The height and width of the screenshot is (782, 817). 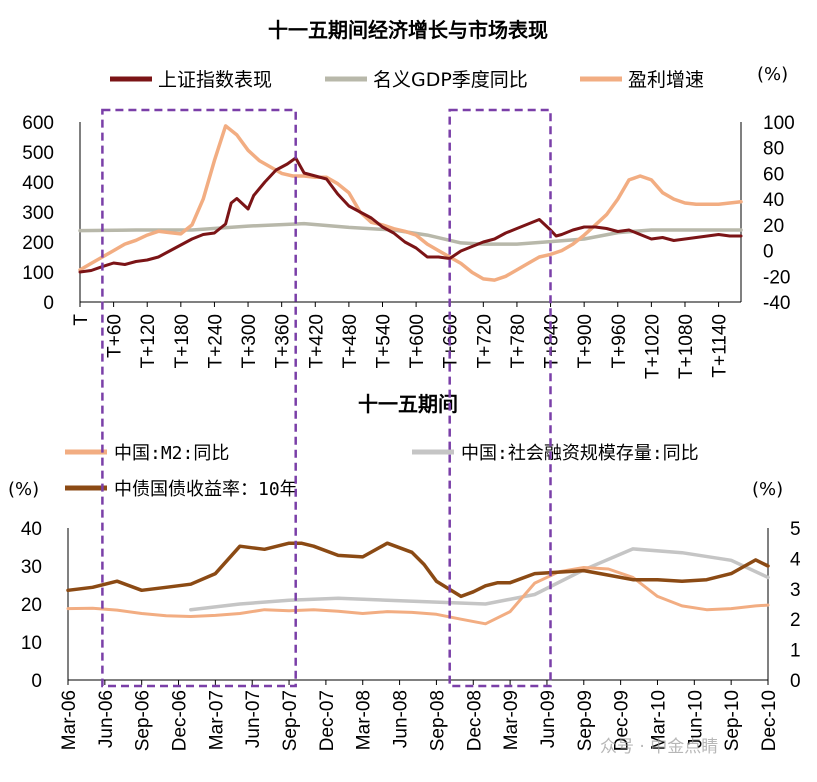 What do you see at coordinates (767, 489) in the screenshot?
I see `chart2-right-unit: (%)` at bounding box center [767, 489].